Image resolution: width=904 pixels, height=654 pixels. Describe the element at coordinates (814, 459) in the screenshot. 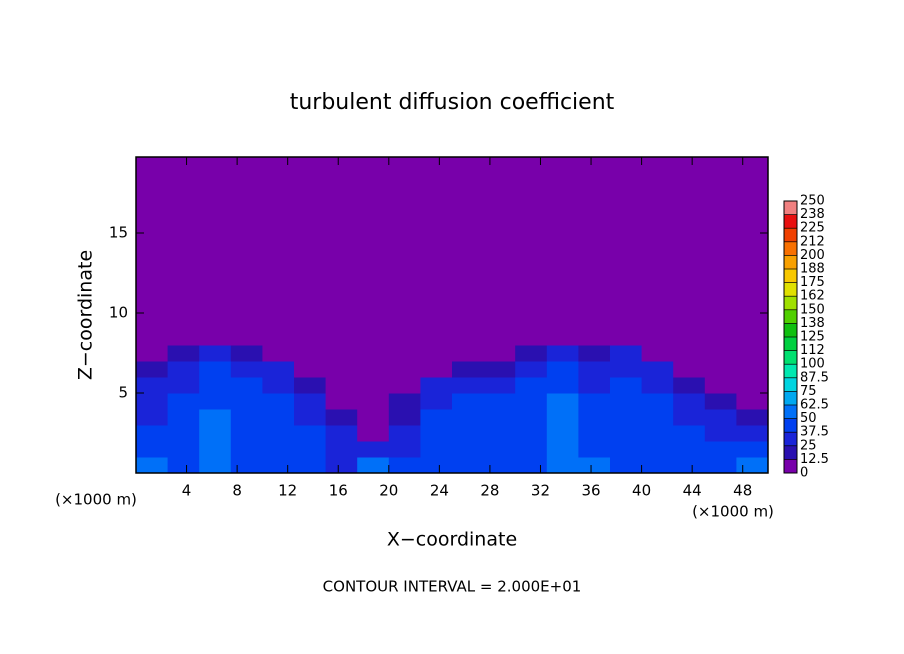

I see `colorbar-label: 12.5` at that location.